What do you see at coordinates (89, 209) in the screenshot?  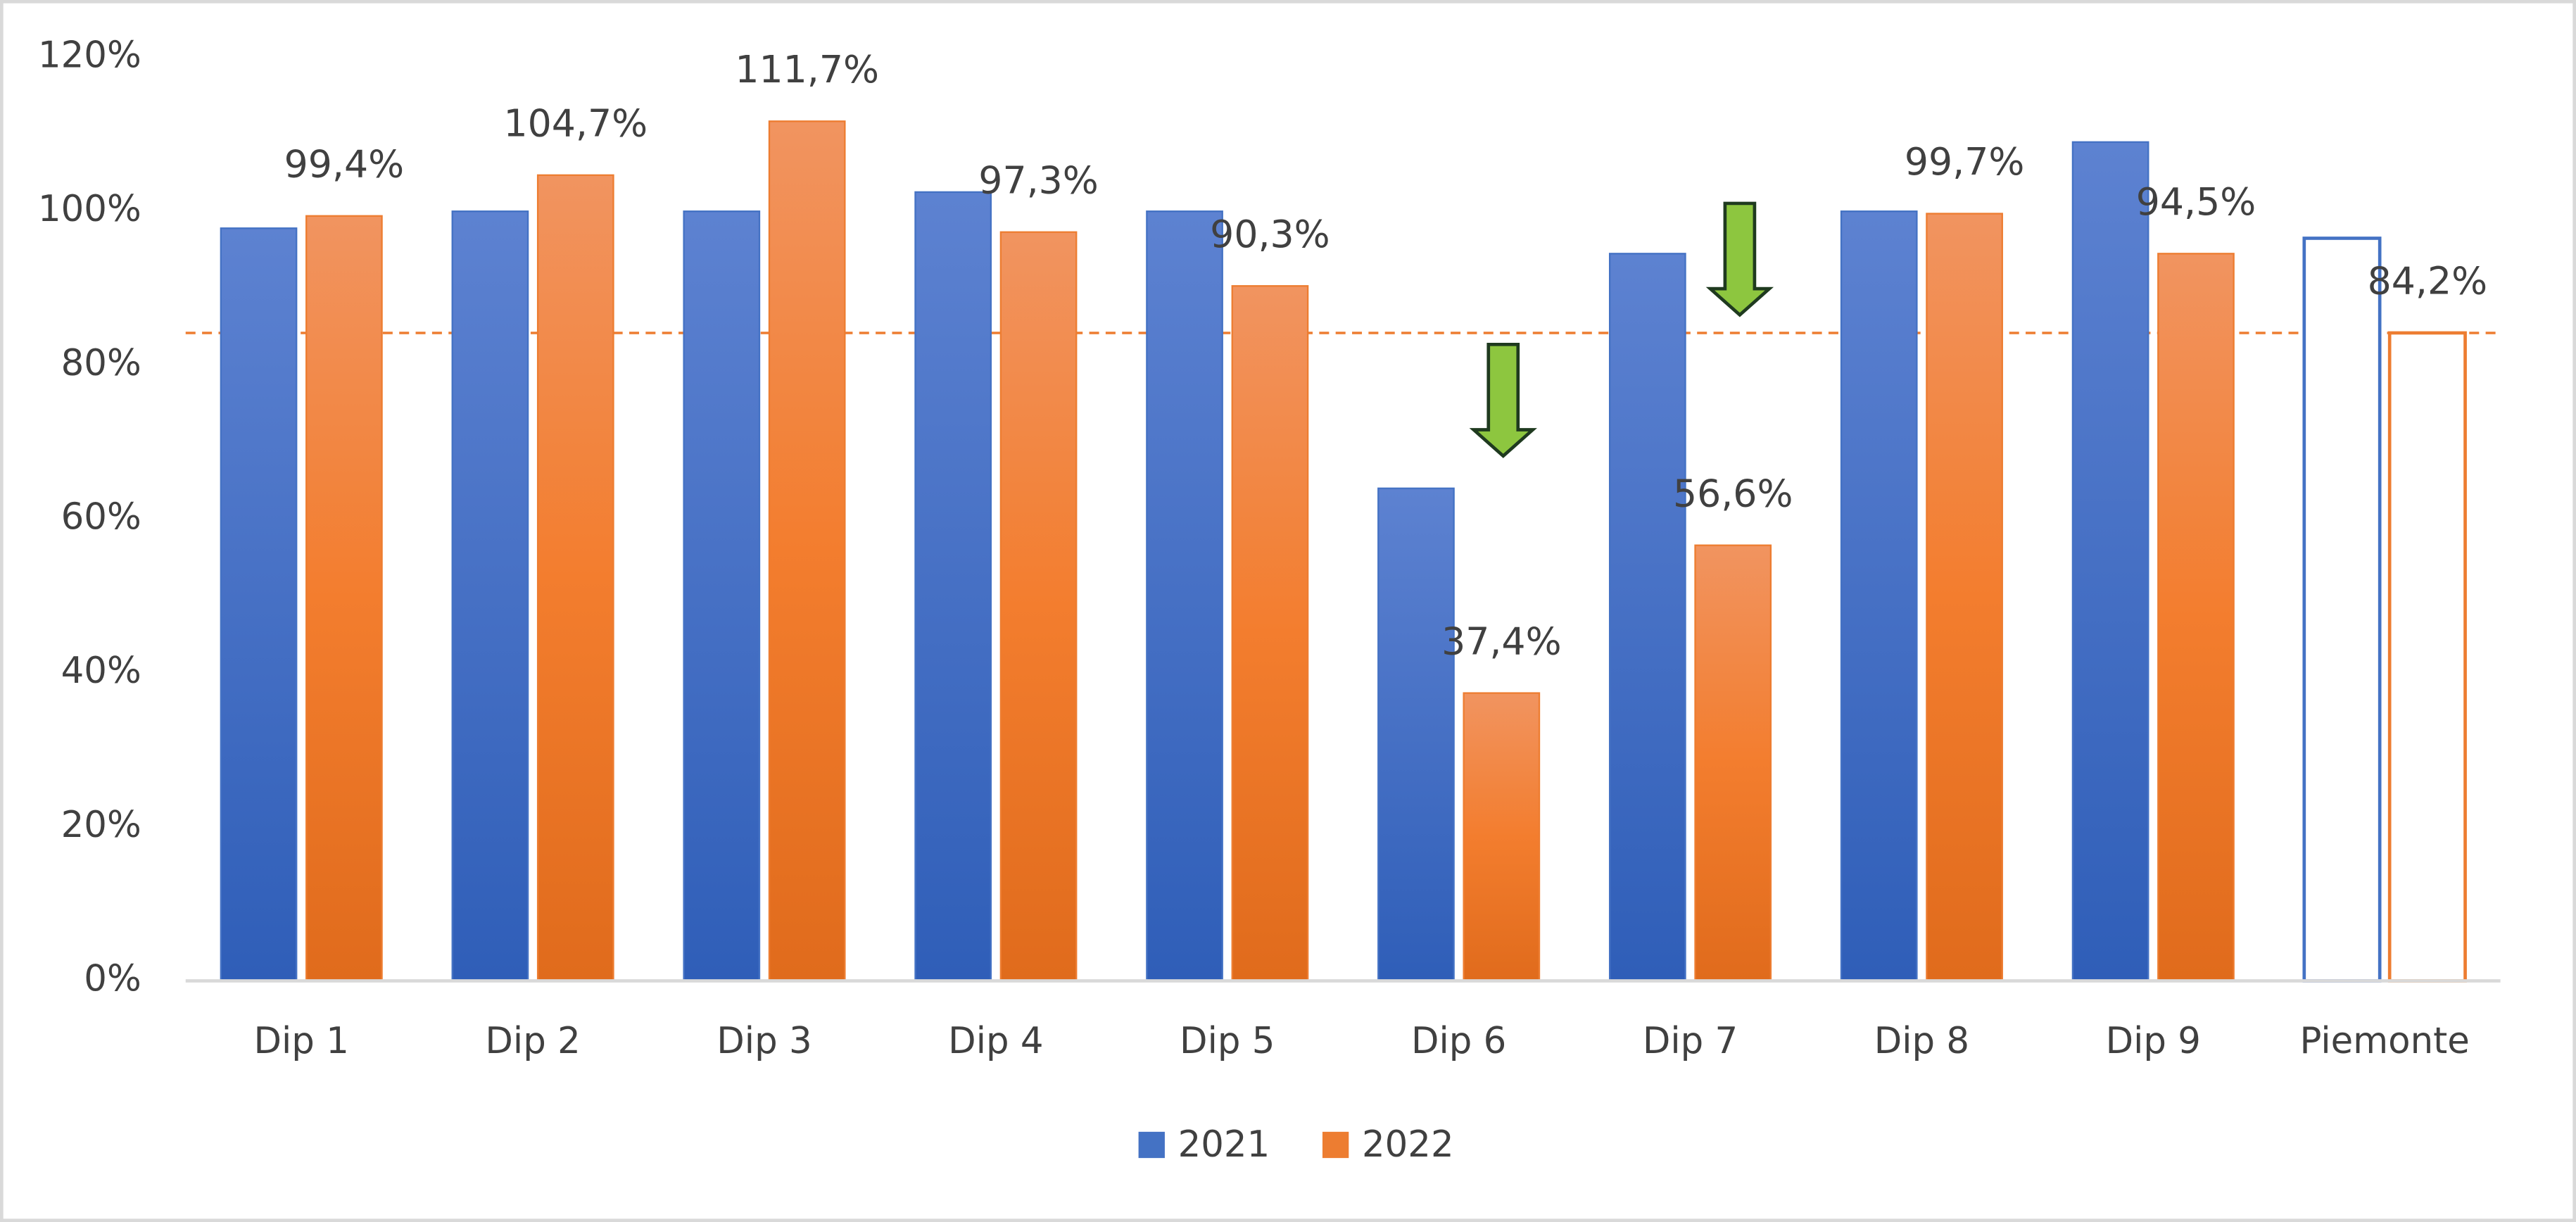 I see `y-tick-label: 100%` at bounding box center [89, 209].